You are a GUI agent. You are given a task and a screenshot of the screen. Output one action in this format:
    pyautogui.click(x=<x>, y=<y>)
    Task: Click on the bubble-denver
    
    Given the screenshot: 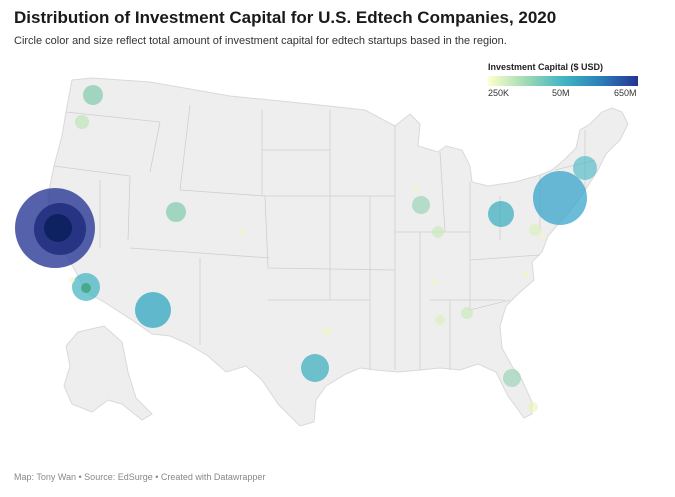 What is the action you would take?
    pyautogui.click(x=243, y=233)
    